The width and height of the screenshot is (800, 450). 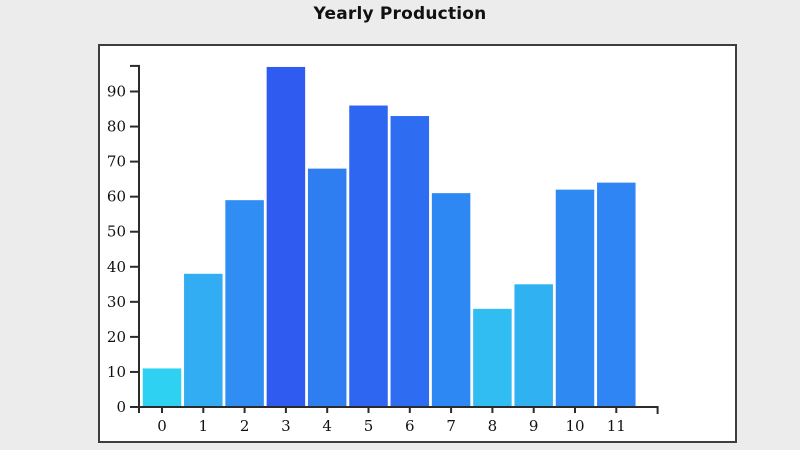 What do you see at coordinates (116, 337) in the screenshot?
I see `y-tick-label: 20` at bounding box center [116, 337].